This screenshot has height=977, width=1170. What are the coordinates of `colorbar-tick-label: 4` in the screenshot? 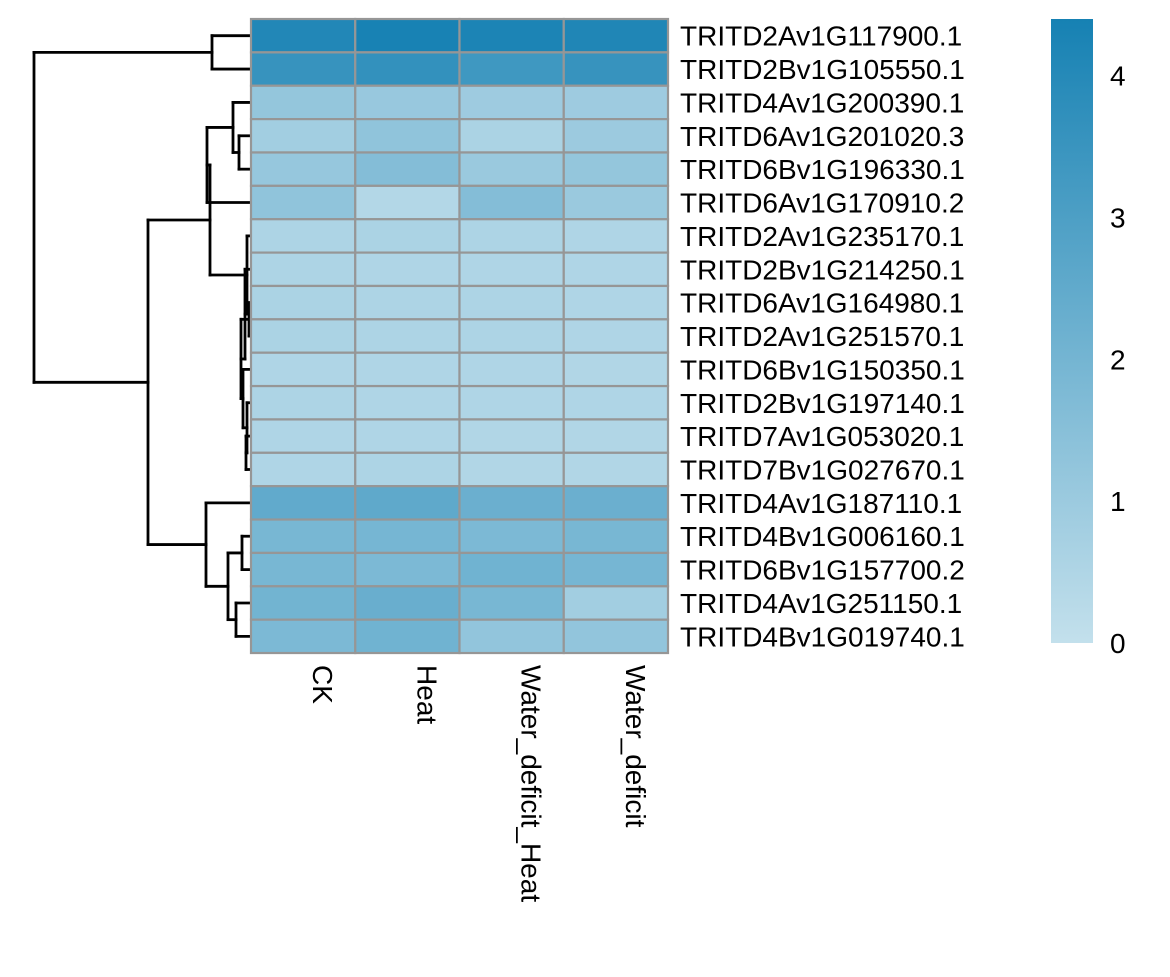 It's located at (1118, 76).